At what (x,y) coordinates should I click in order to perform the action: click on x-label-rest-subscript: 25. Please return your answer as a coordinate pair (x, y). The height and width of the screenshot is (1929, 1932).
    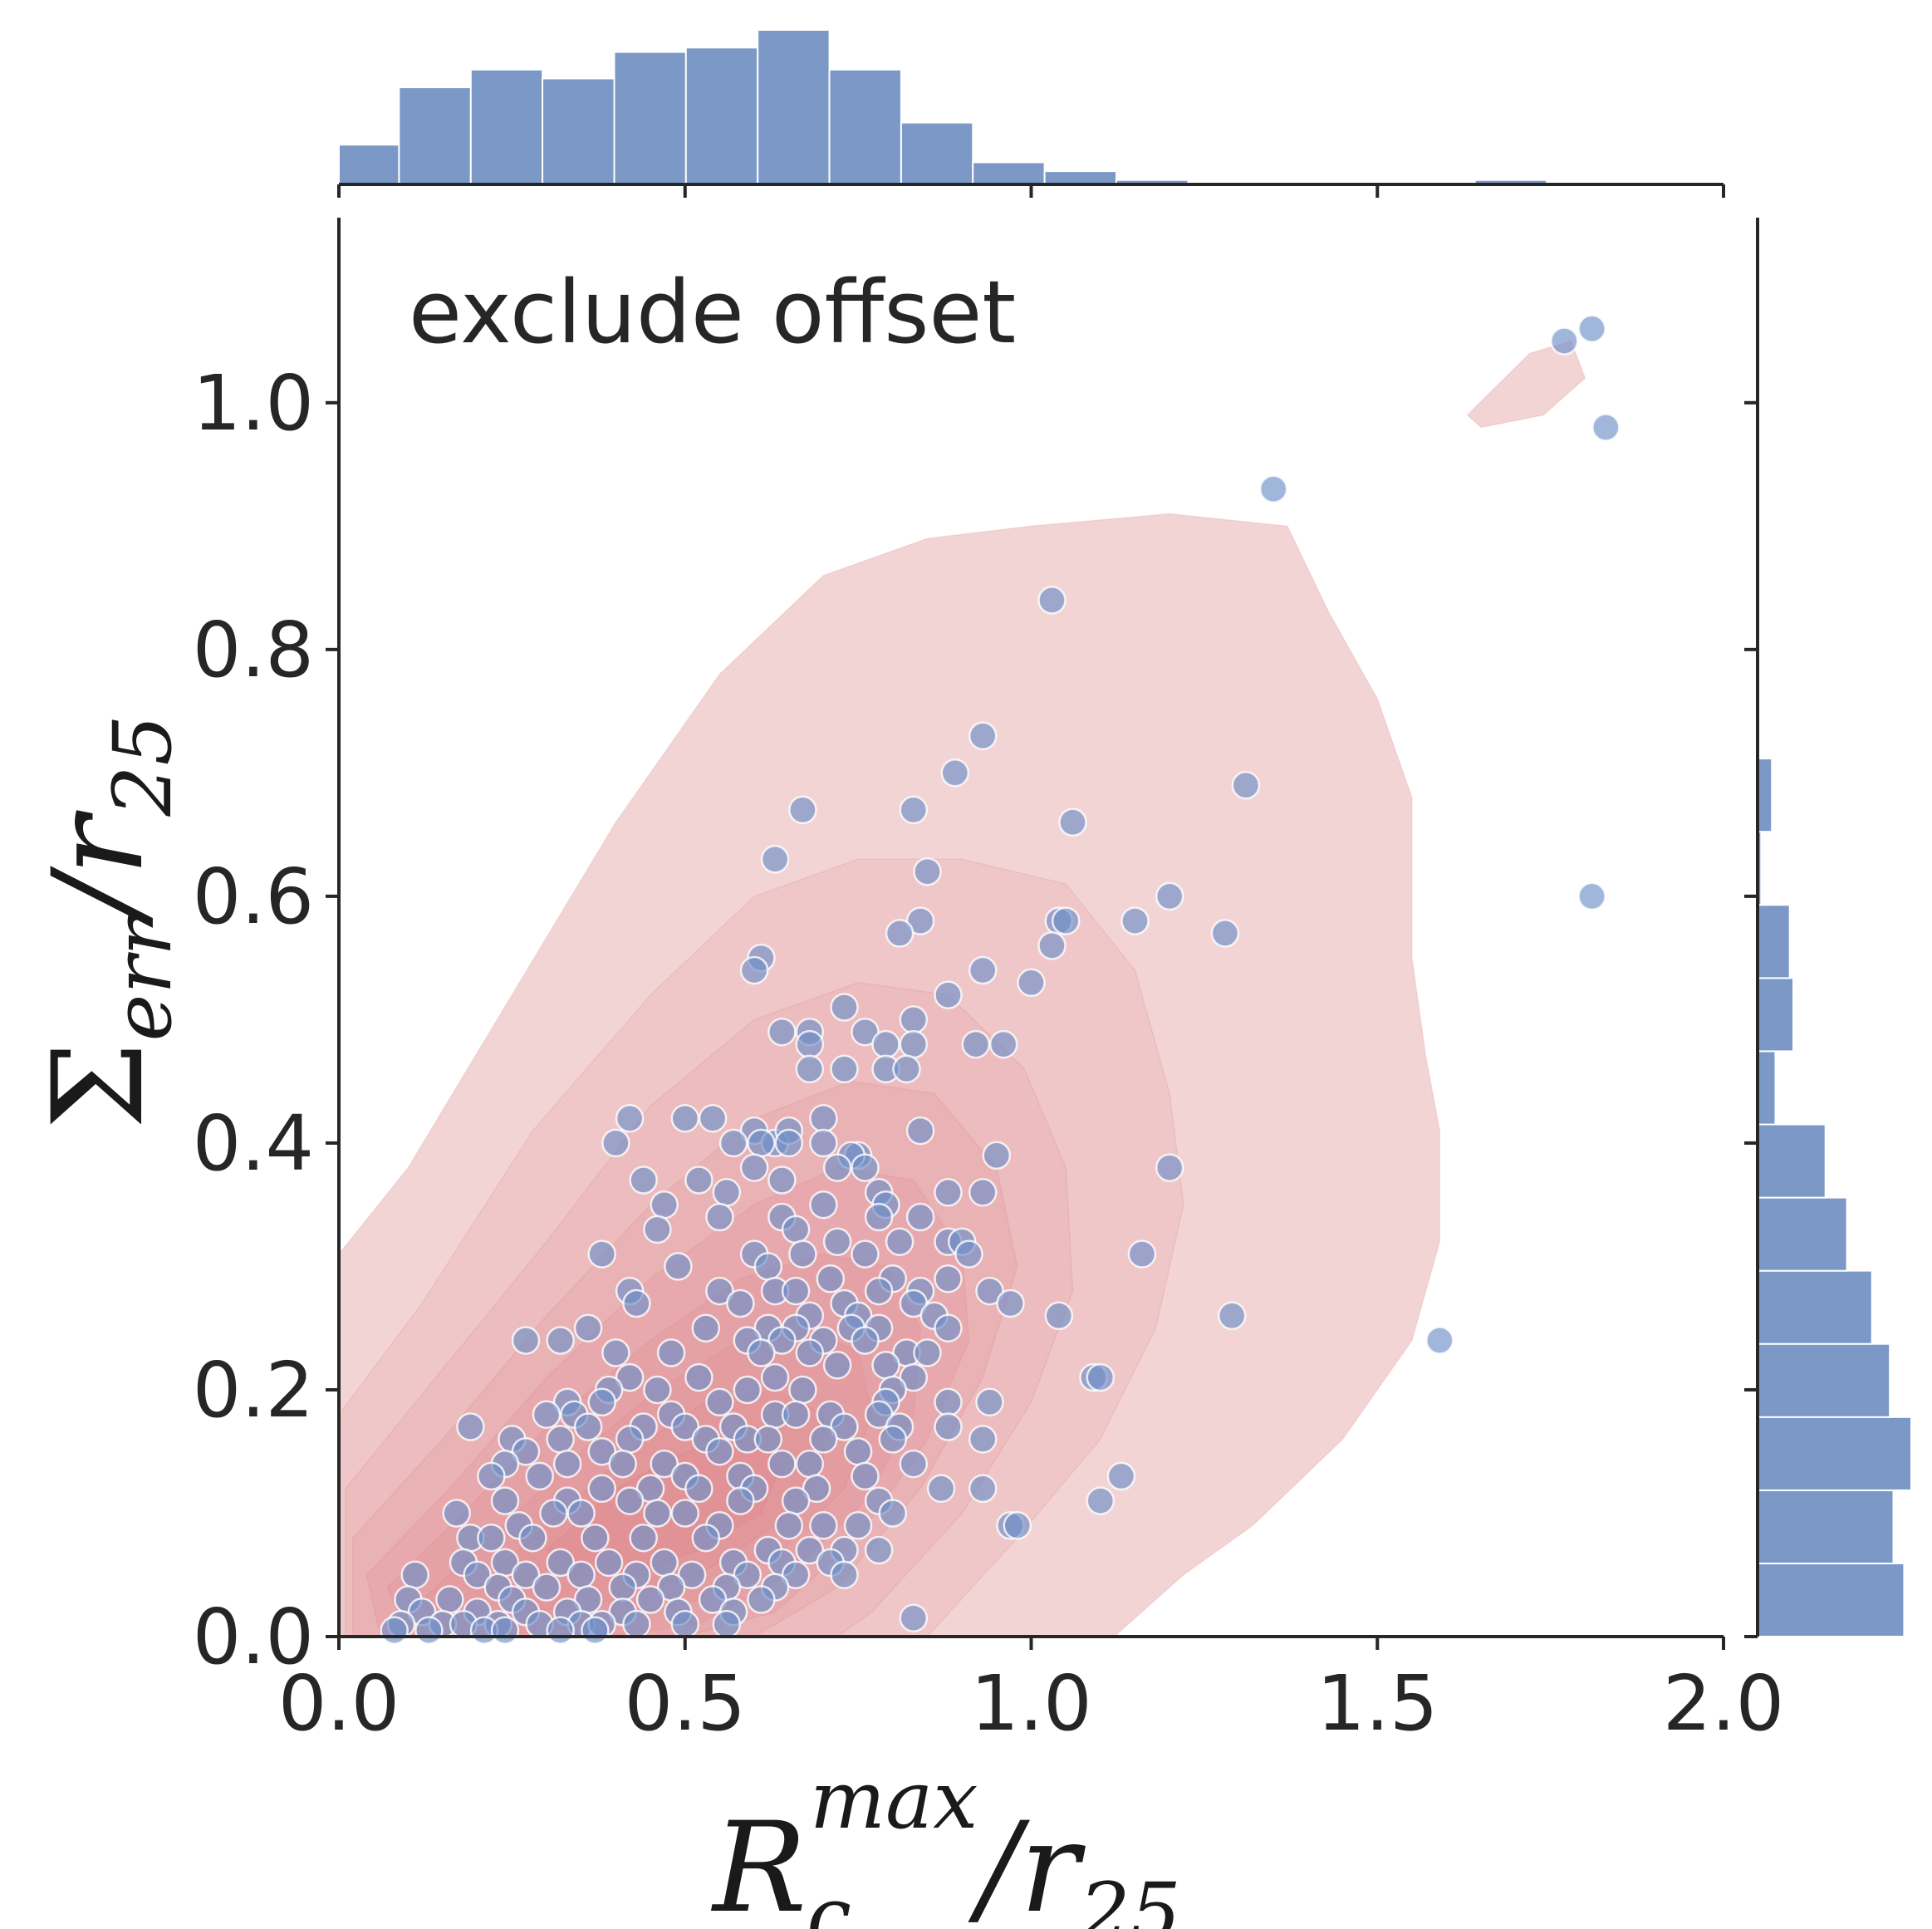
    Looking at the image, I should click on (1130, 1897).